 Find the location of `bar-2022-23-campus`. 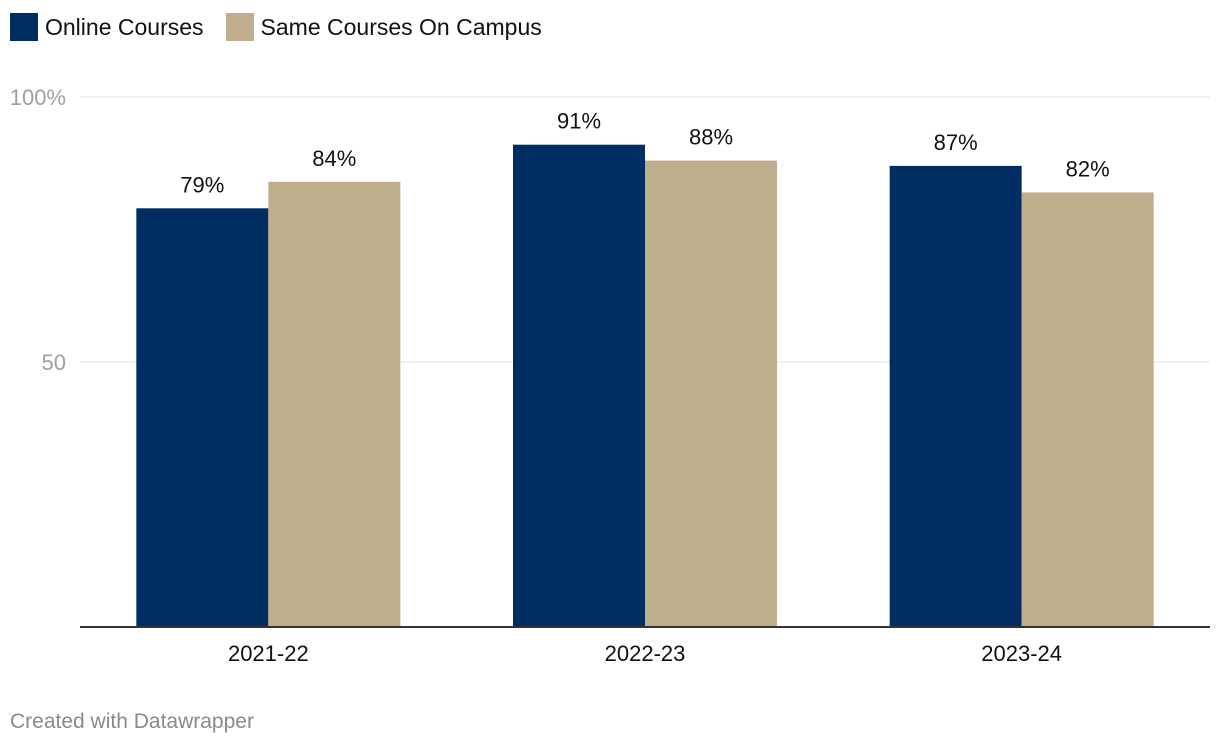

bar-2022-23-campus is located at coordinates (711, 393).